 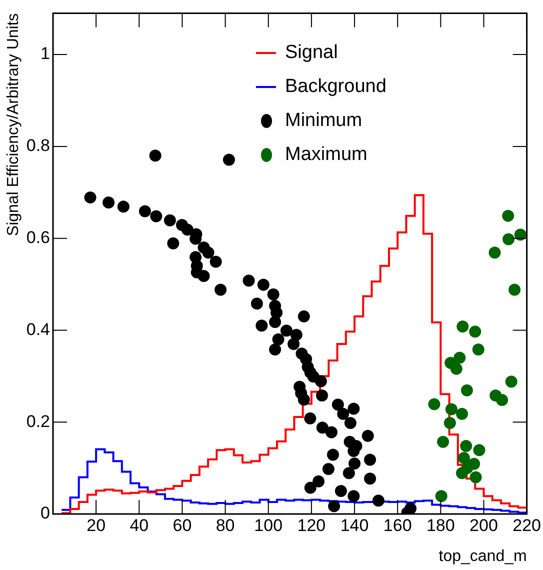 I want to click on x-tick-label: 40, so click(x=139, y=525).